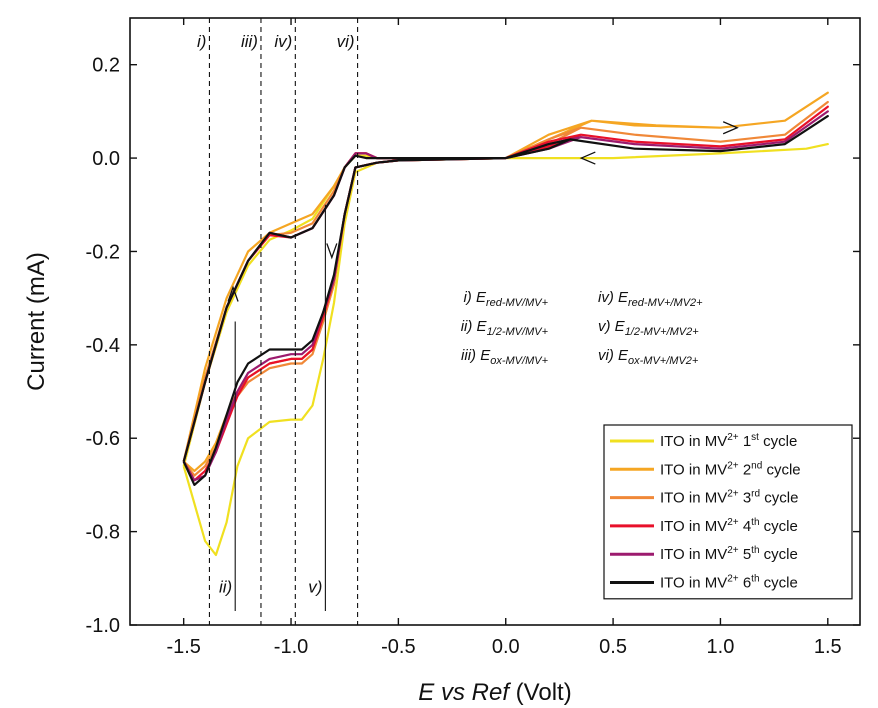 The image size is (878, 708). What do you see at coordinates (36, 321) in the screenshot?
I see `y-axis-title: Current (mA)` at bounding box center [36, 321].